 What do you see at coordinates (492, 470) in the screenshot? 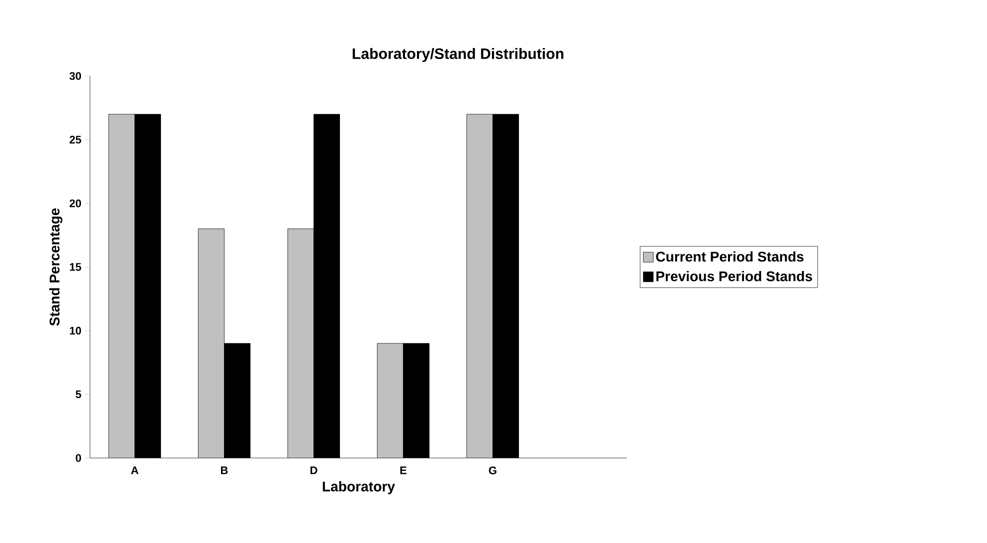
I see `x-tick-label: G` at bounding box center [492, 470].